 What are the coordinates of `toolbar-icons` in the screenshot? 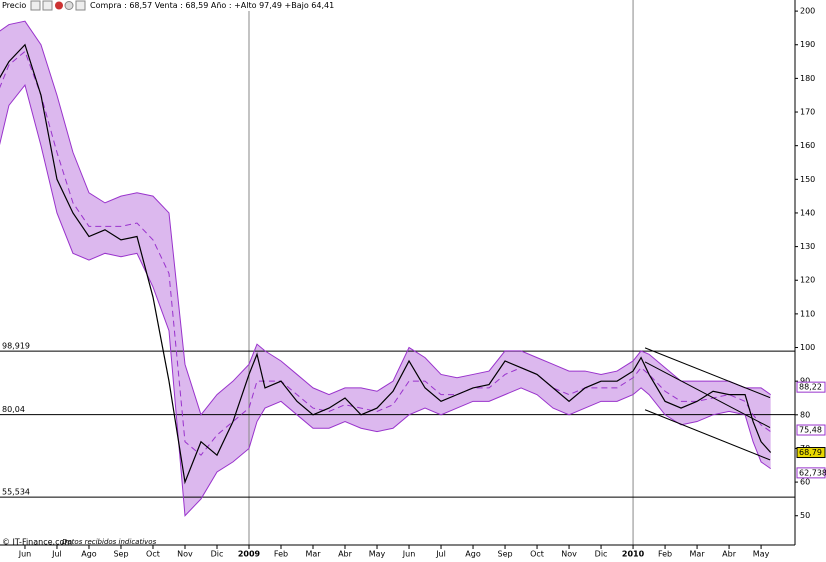 It's located at (58, 5).